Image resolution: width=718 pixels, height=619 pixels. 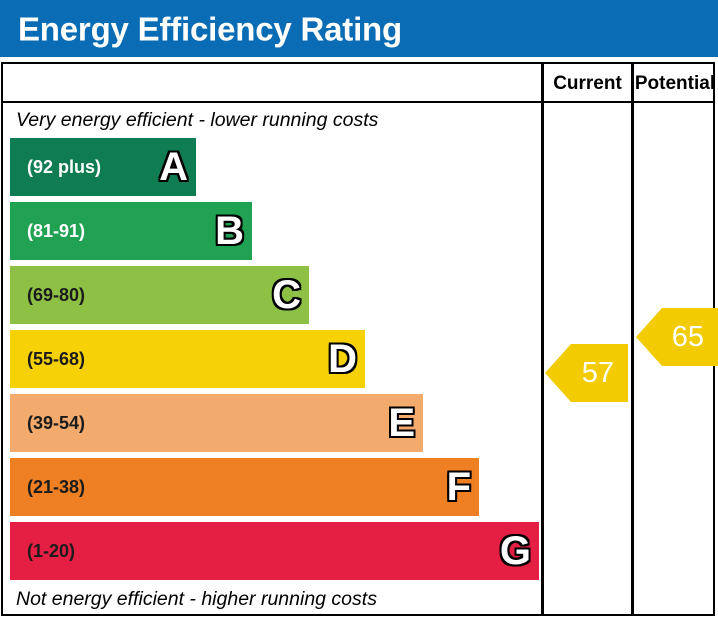 What do you see at coordinates (56, 487) in the screenshot?
I see `band-range-label-f: (21-38)` at bounding box center [56, 487].